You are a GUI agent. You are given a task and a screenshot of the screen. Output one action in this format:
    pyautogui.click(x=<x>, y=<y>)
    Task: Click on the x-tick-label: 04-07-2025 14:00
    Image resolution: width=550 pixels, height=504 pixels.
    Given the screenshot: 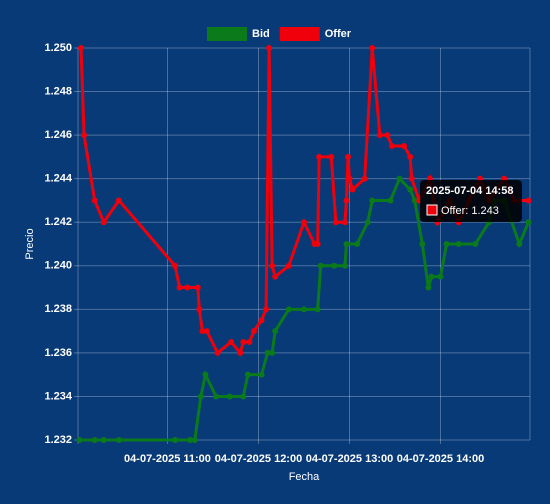 What is the action you would take?
    pyautogui.click(x=440, y=459)
    